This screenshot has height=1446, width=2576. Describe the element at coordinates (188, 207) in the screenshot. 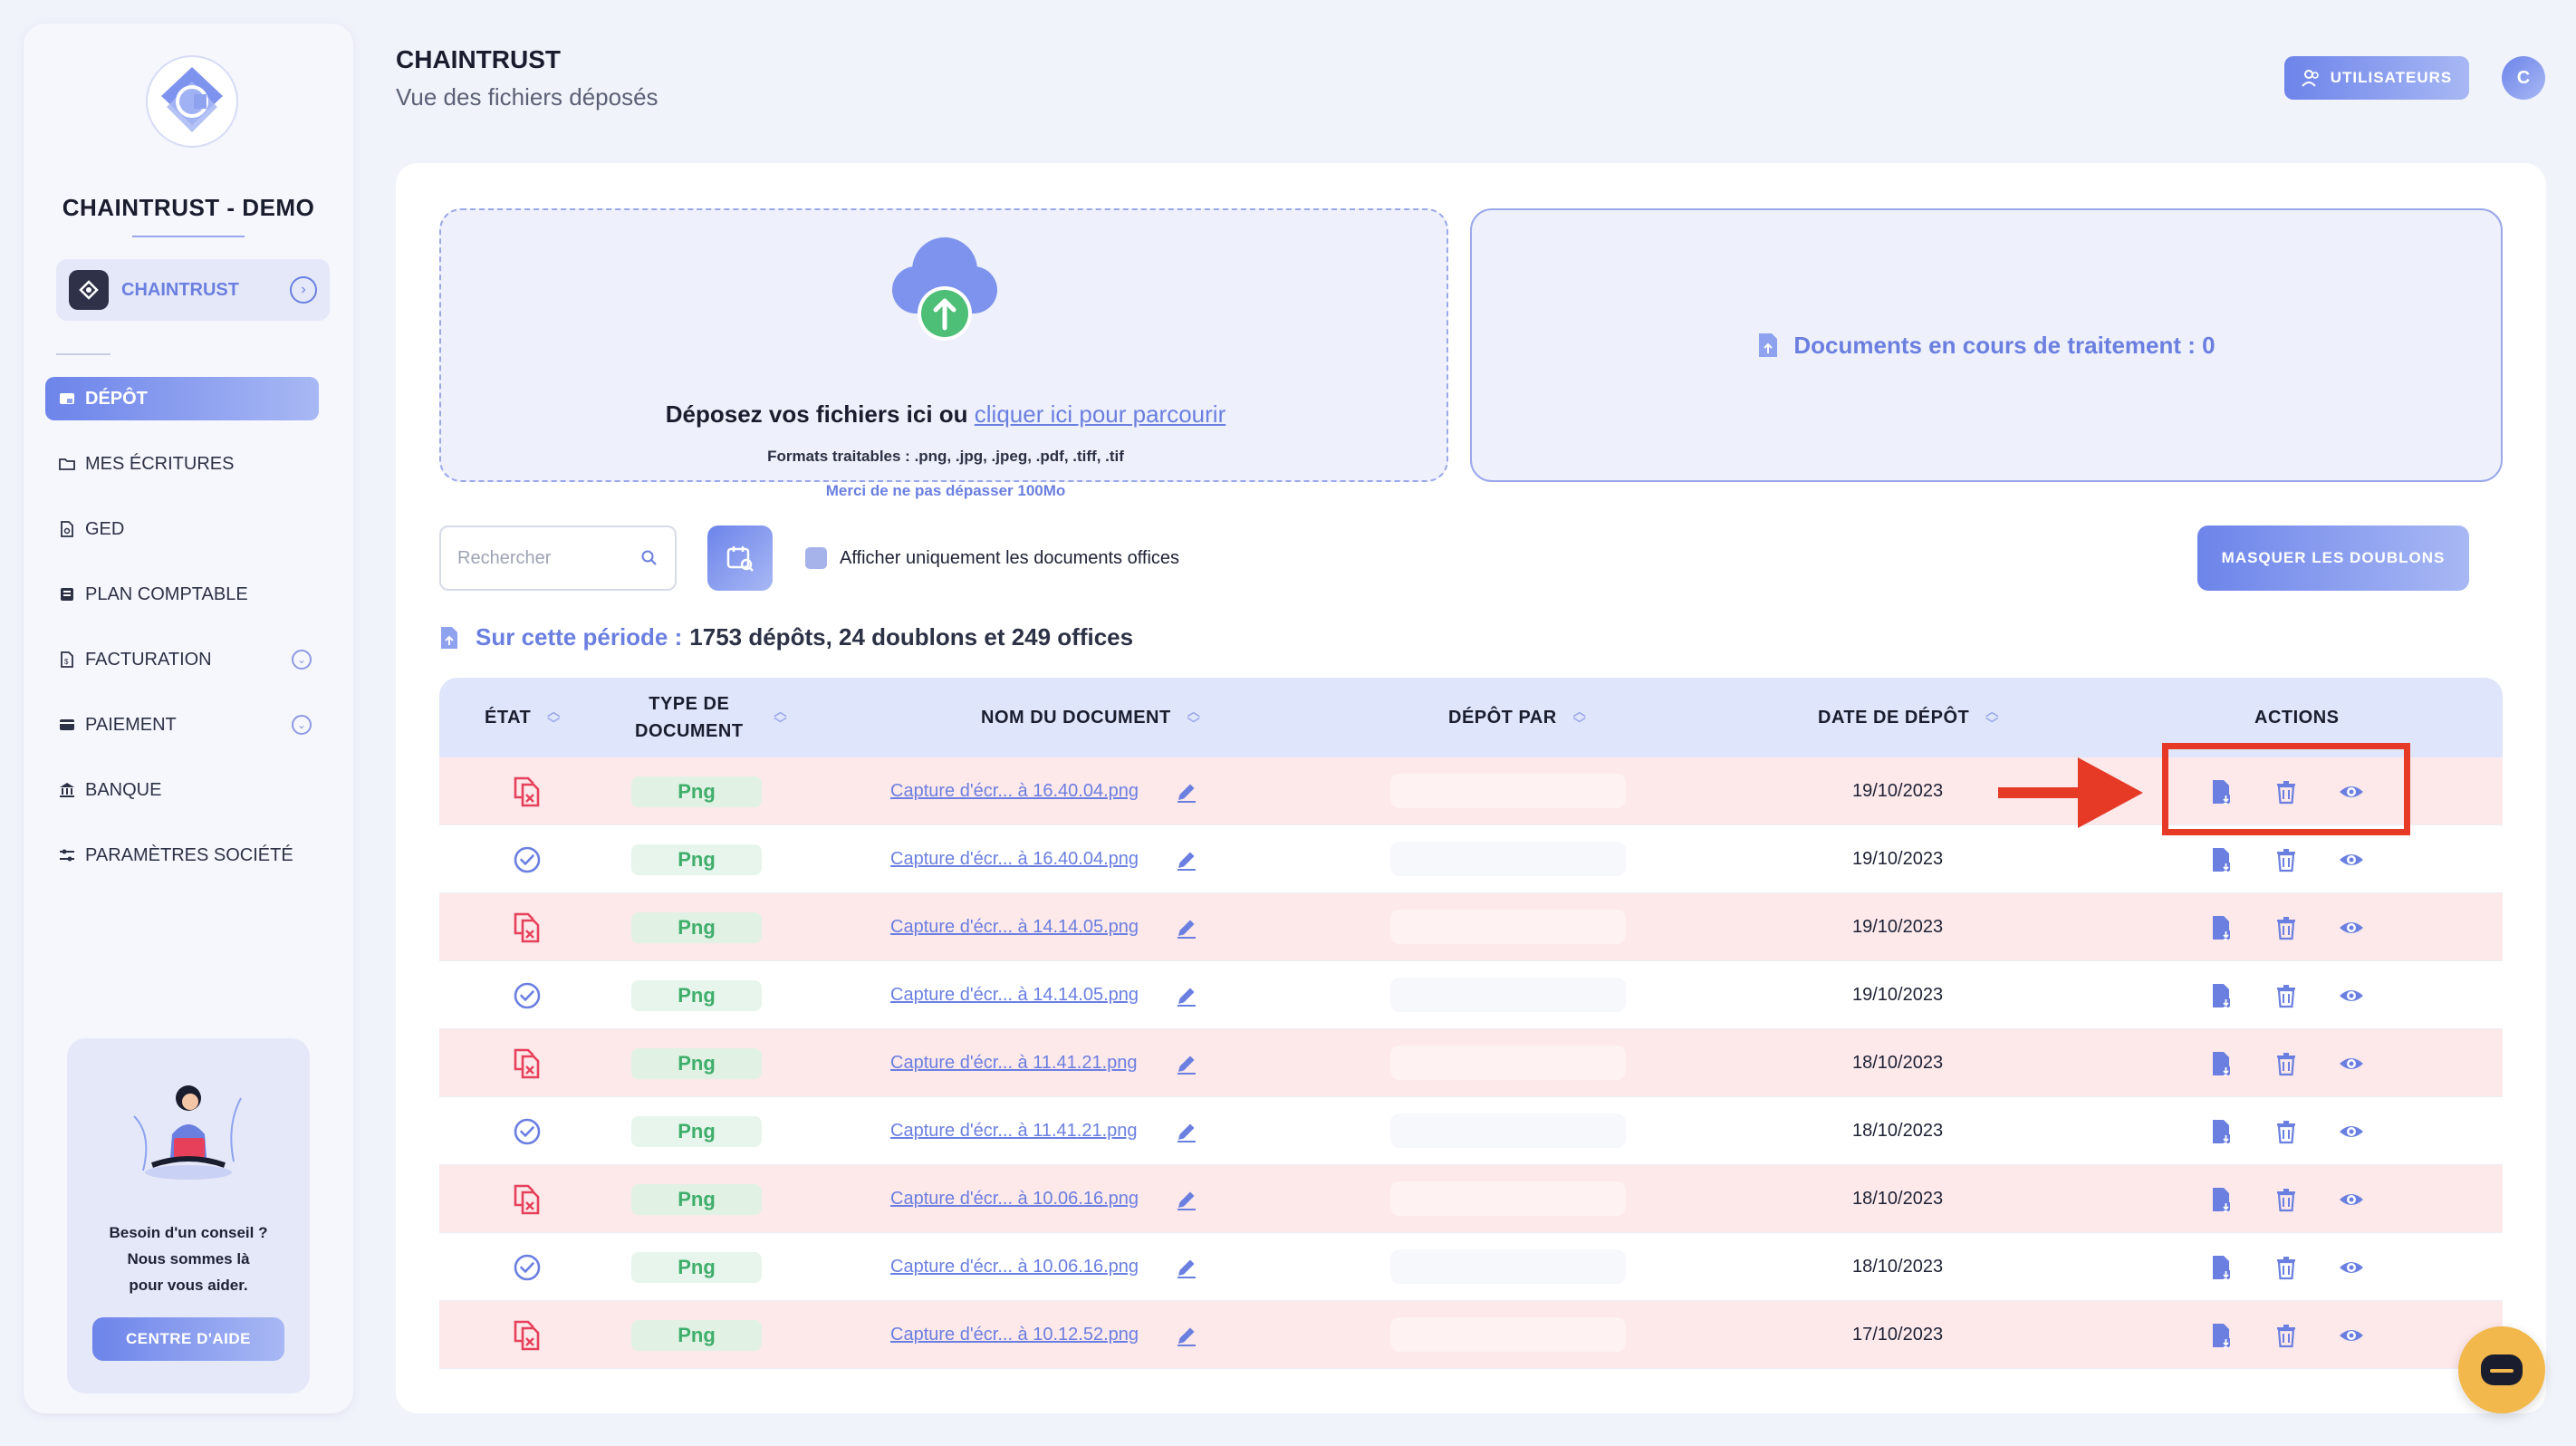

I see `brand-name: CHAINTRUST - DEMO` at that location.